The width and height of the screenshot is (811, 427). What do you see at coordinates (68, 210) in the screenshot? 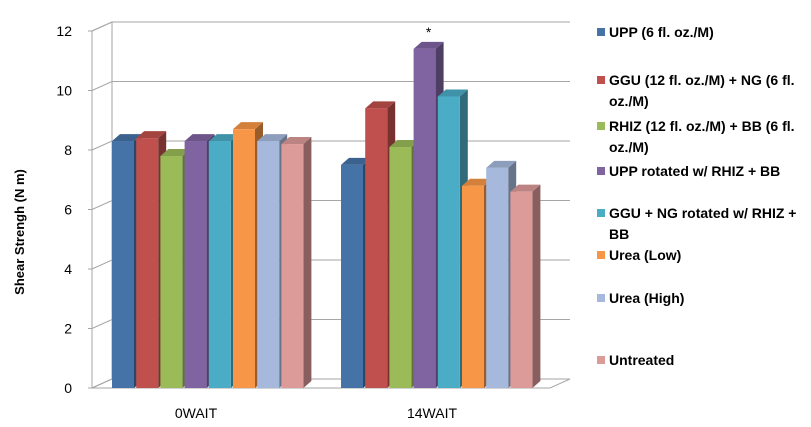
I see `y-tick-label: 6` at bounding box center [68, 210].